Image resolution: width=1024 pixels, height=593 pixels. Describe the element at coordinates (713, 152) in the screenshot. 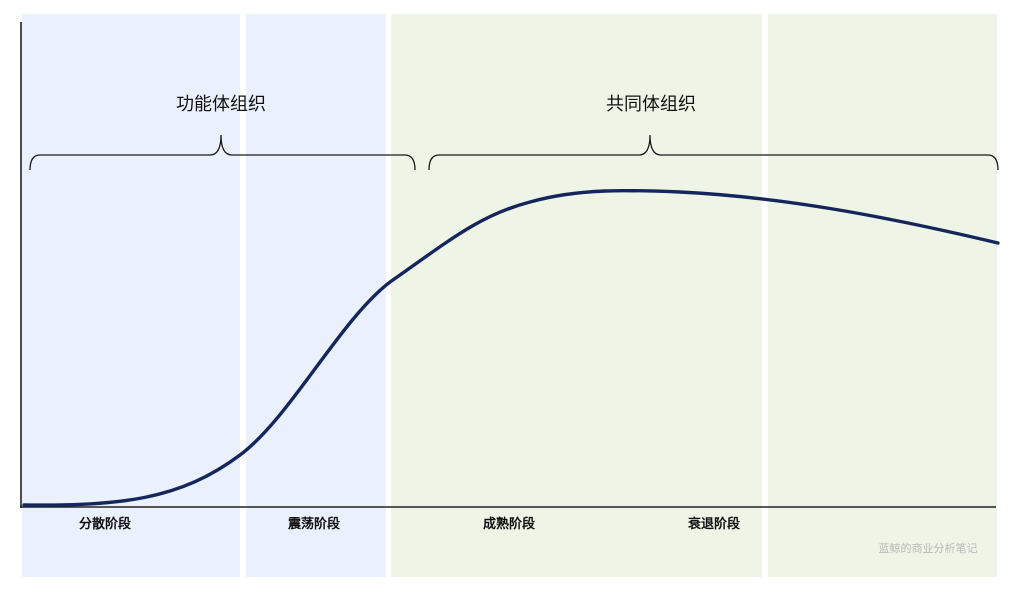

I see `group-bracket-community` at that location.